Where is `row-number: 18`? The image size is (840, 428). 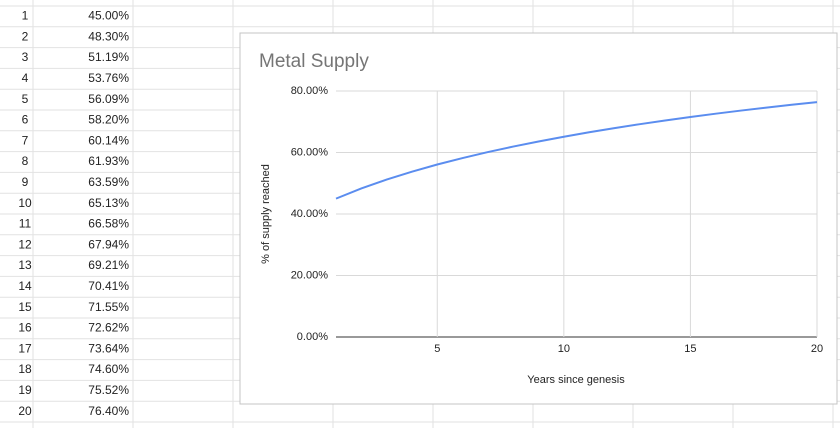
row-number: 18 is located at coordinates (25, 369).